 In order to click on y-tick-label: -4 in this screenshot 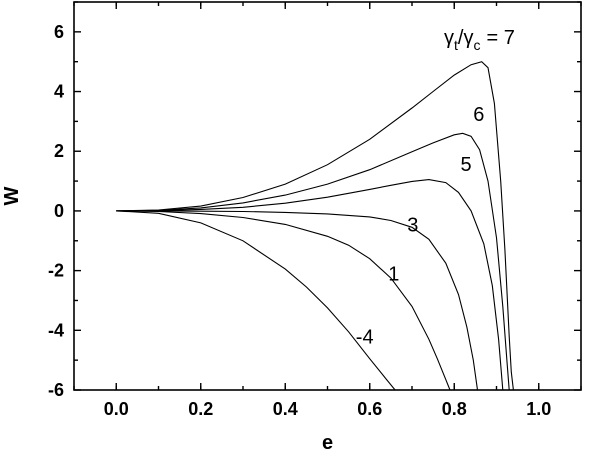, I will do `click(56, 330)`.